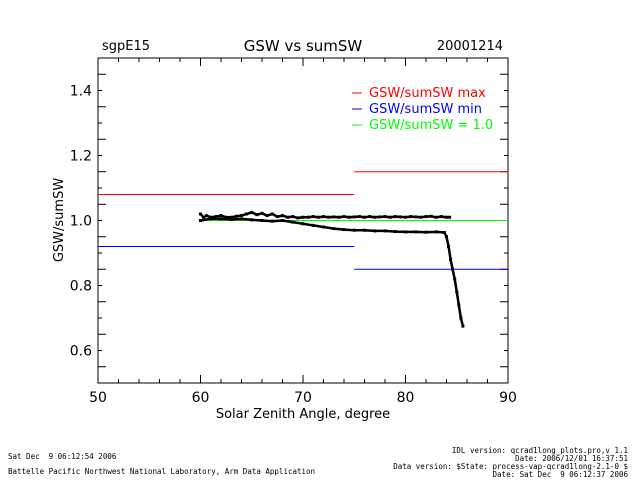  What do you see at coordinates (98, 398) in the screenshot?
I see `x-tick-label: 50` at bounding box center [98, 398].